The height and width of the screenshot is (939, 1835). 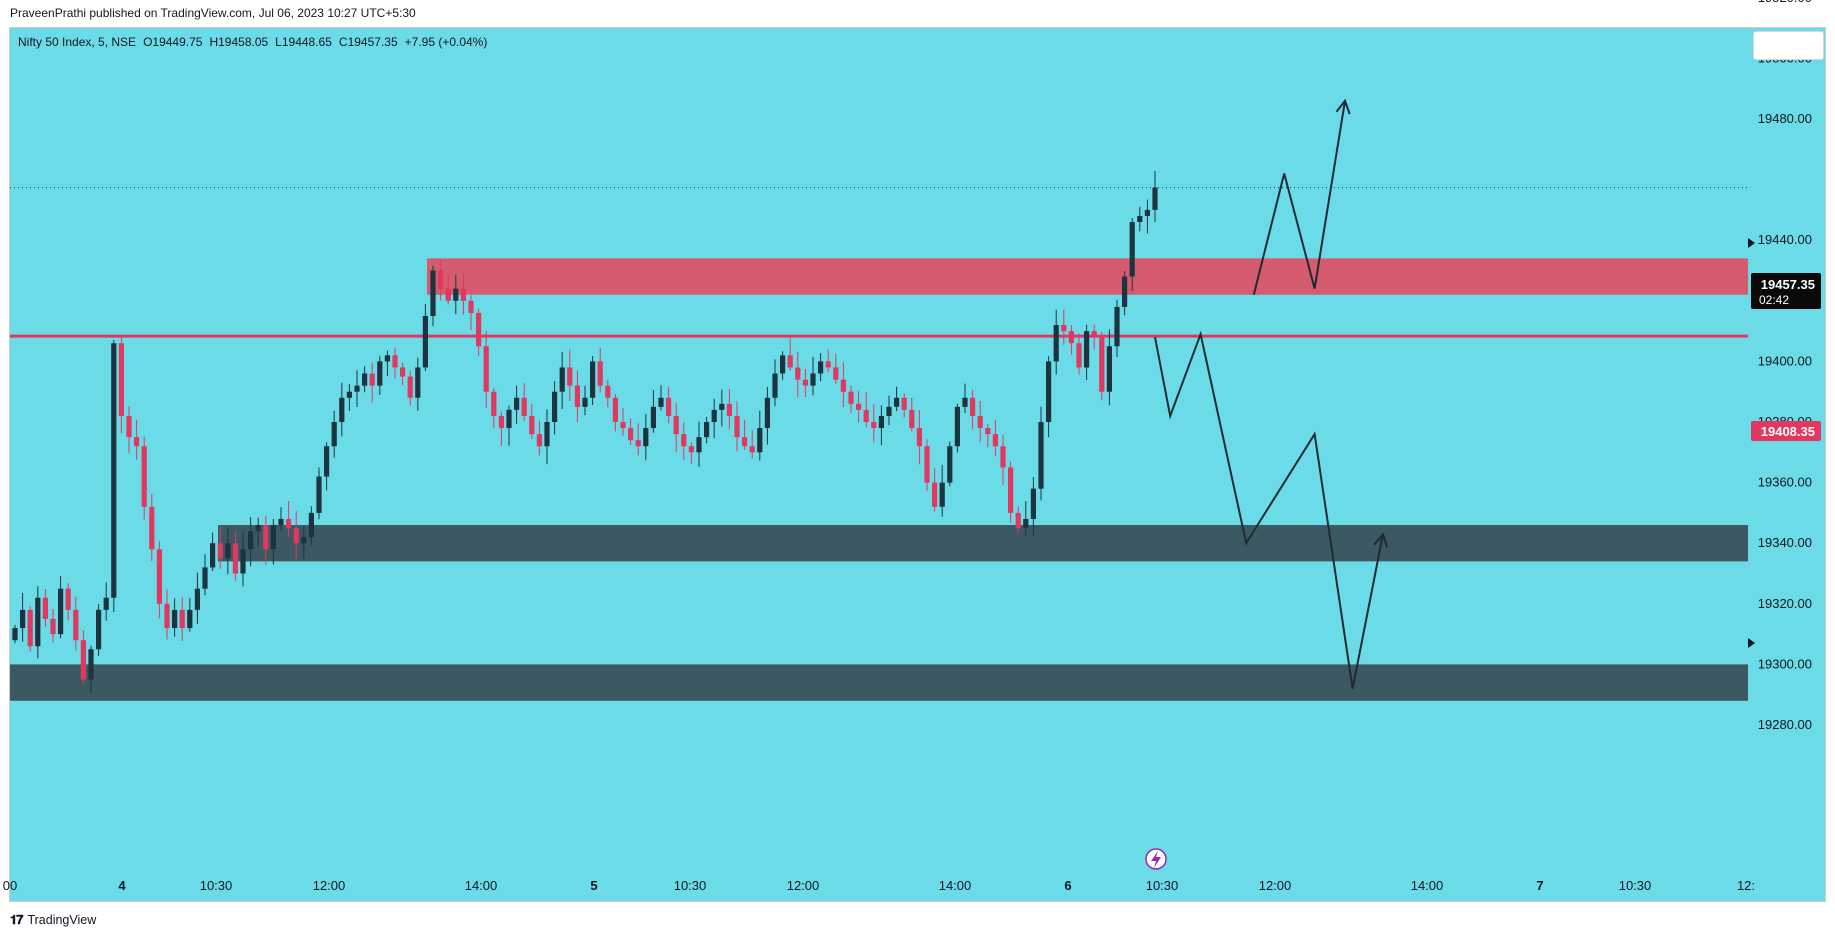 What do you see at coordinates (62, 920) in the screenshot?
I see `footer-brand: TradingView` at bounding box center [62, 920].